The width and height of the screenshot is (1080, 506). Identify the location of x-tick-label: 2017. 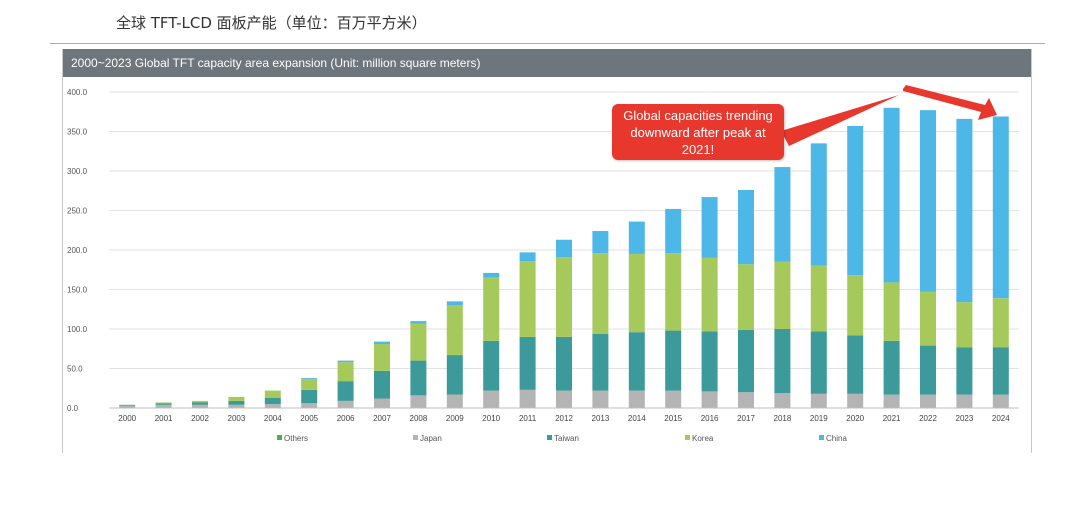
(746, 418).